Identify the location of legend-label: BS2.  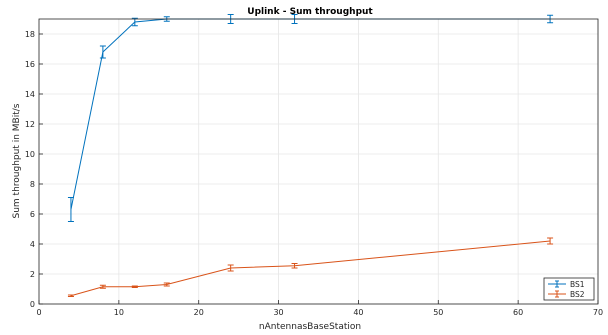
(577, 294).